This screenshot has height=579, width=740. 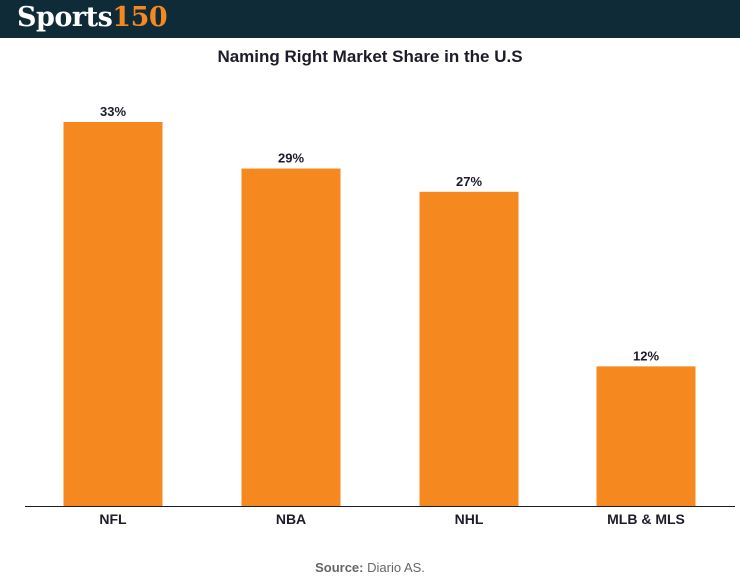 I want to click on logo-word: Sports, so click(x=65, y=17).